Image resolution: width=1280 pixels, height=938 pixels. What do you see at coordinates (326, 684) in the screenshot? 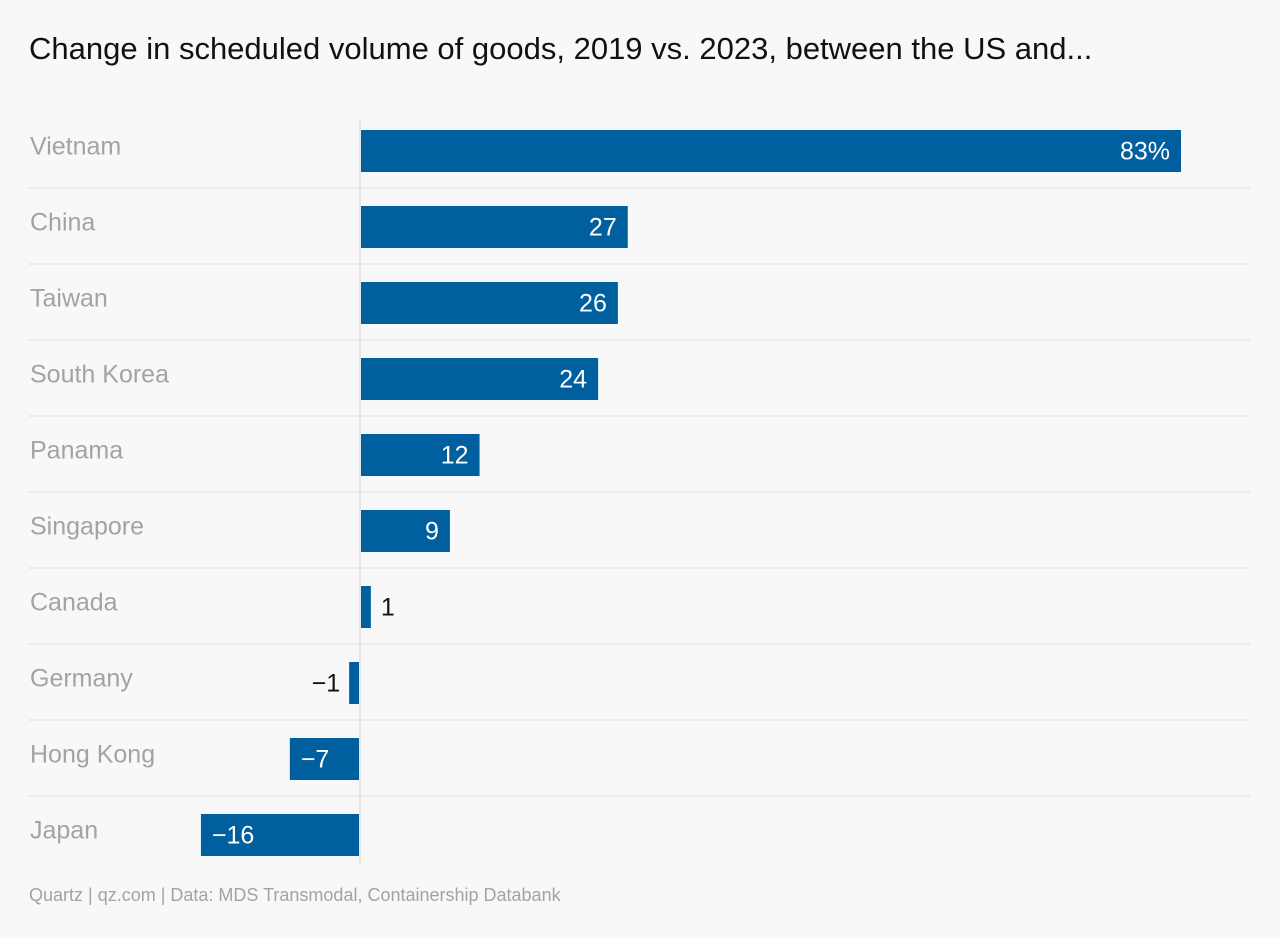
I see `value-label: −1` at bounding box center [326, 684].